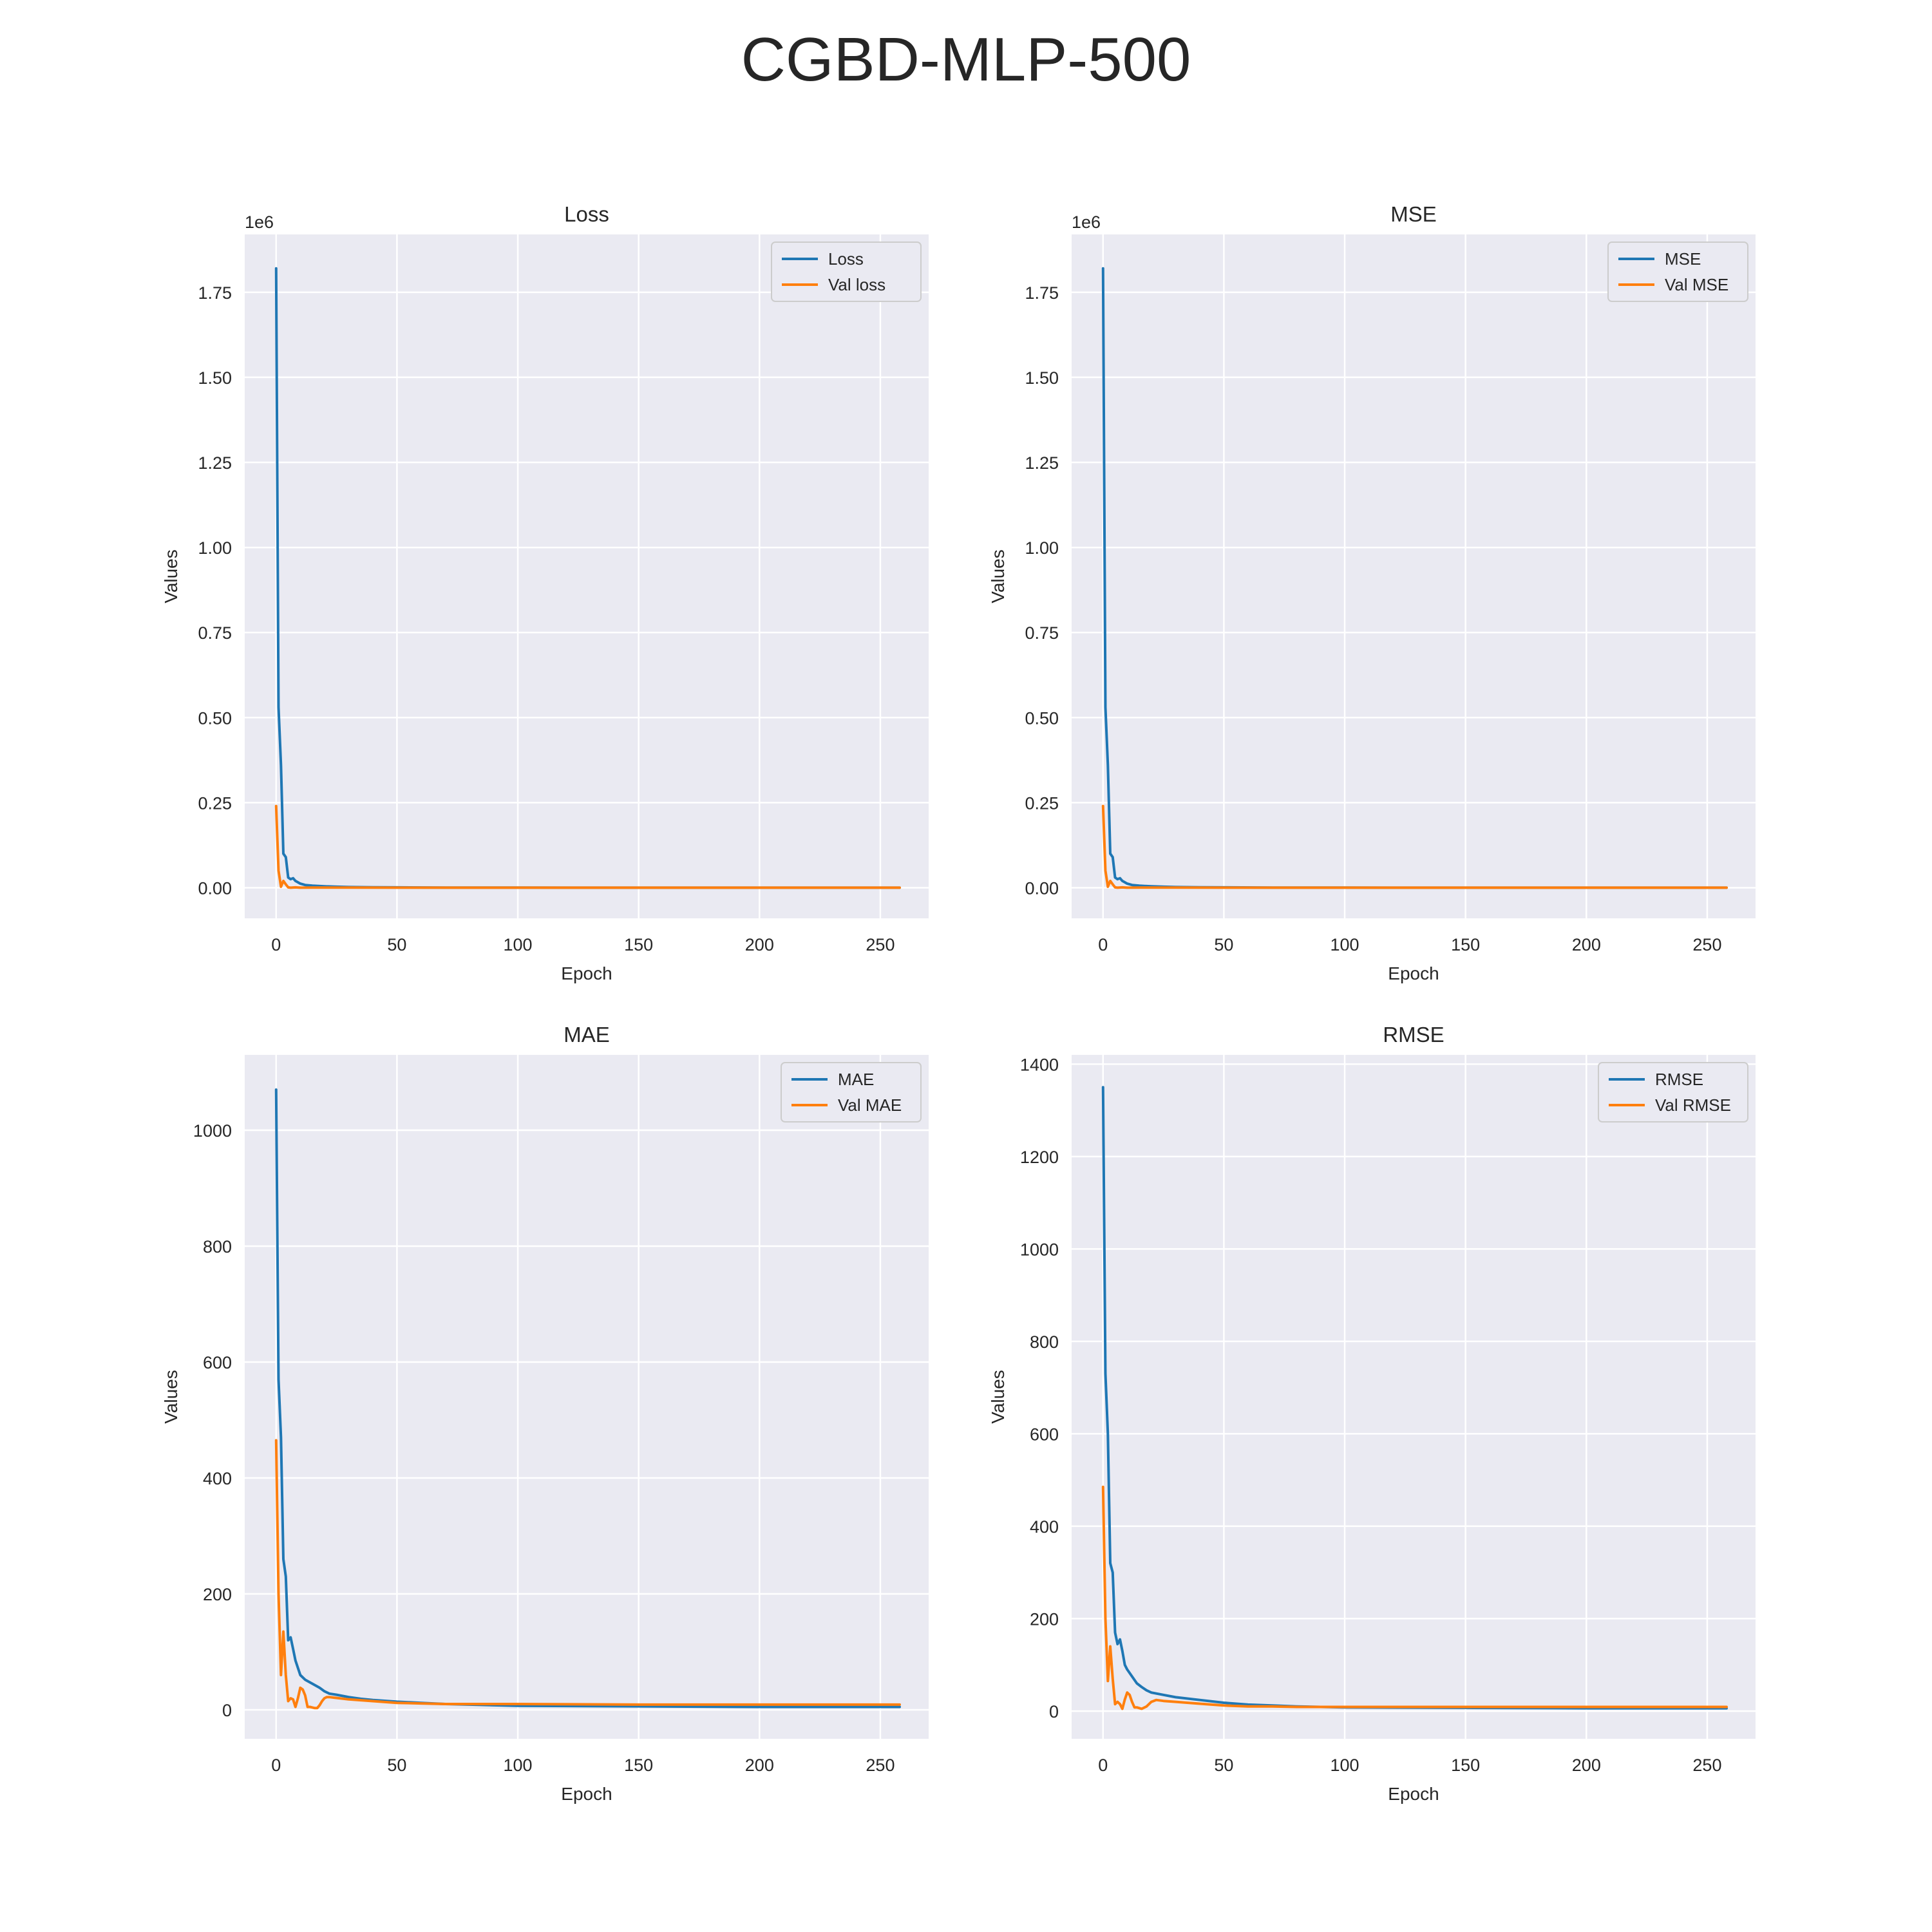 This screenshot has width=1932, height=1932. I want to click on legend-label: Val MAE, so click(870, 1105).